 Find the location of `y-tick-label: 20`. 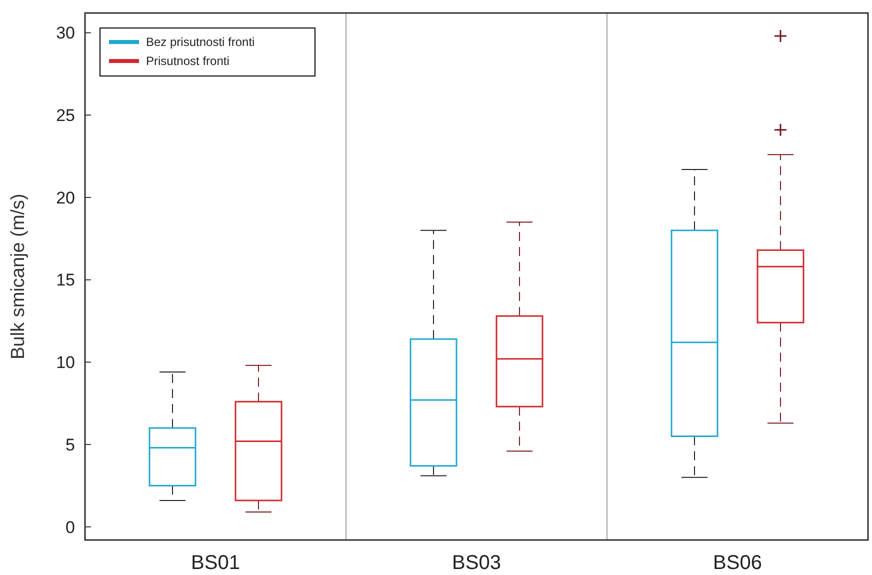

y-tick-label: 20 is located at coordinates (65, 198).